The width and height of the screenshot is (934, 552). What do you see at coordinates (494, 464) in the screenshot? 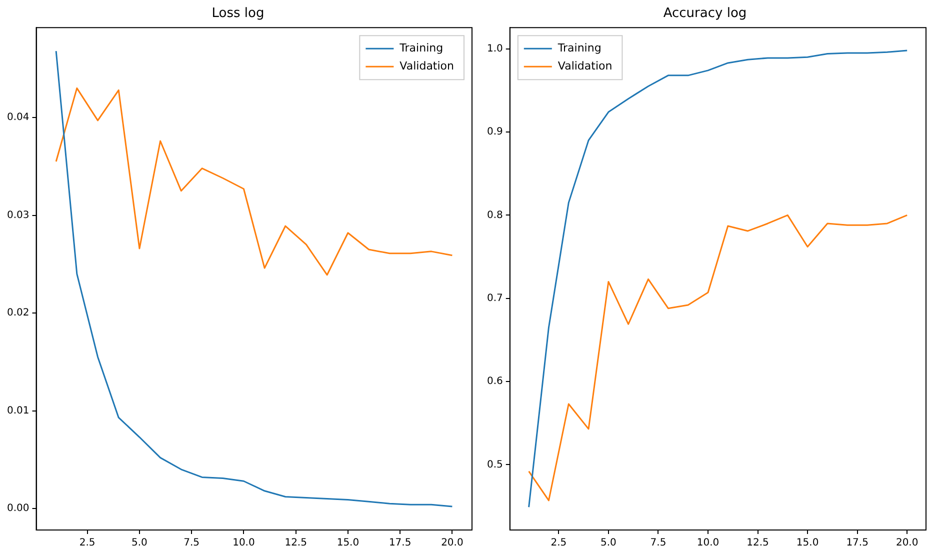
I see `y-tick-label: 0.5` at bounding box center [494, 464].